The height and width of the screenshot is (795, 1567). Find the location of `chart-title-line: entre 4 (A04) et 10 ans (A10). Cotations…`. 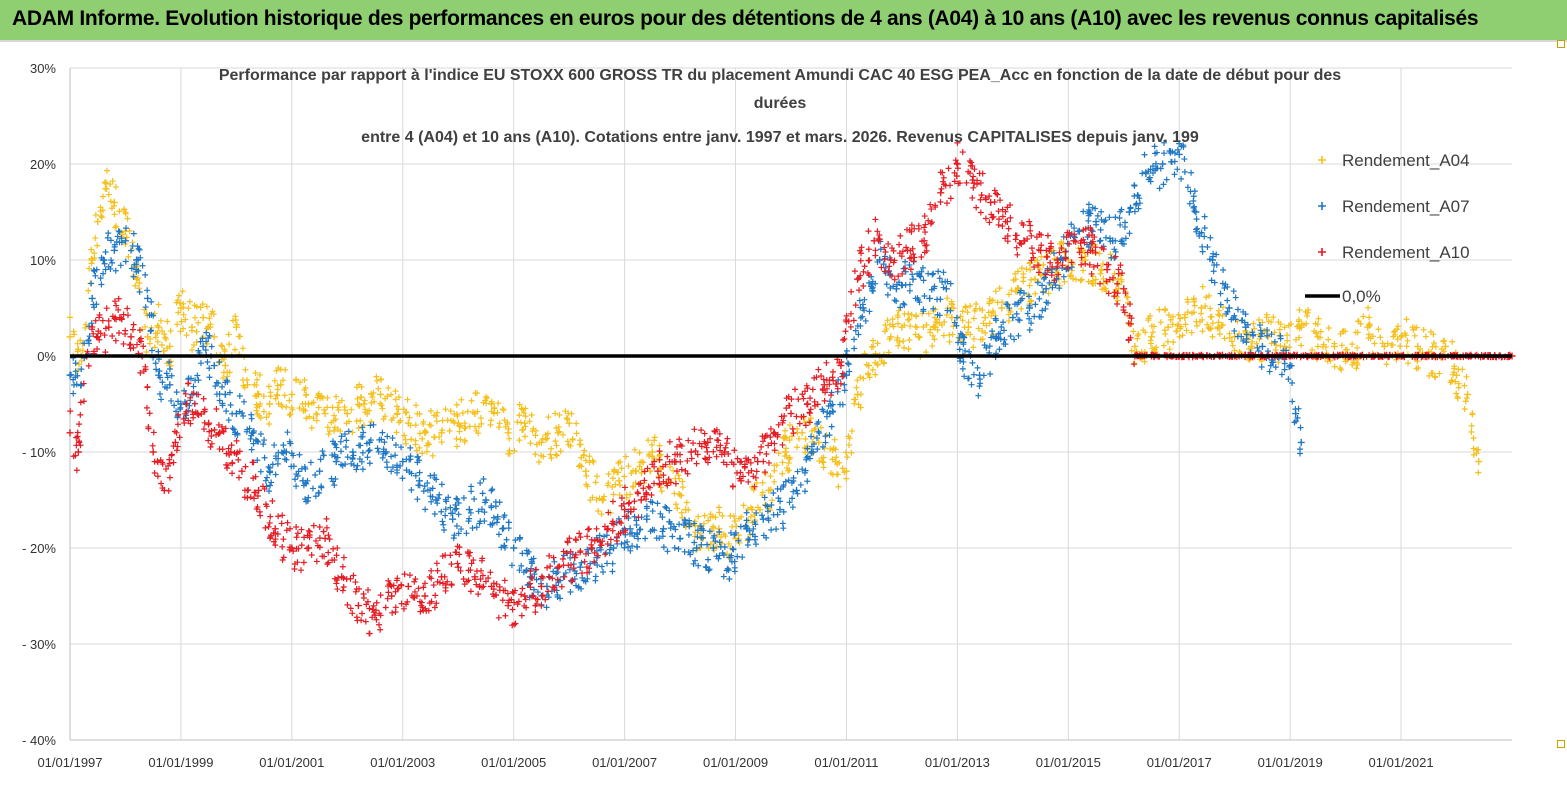

chart-title-line: entre 4 (A04) et 10 ans (A10). Cotations… is located at coordinates (780, 137).